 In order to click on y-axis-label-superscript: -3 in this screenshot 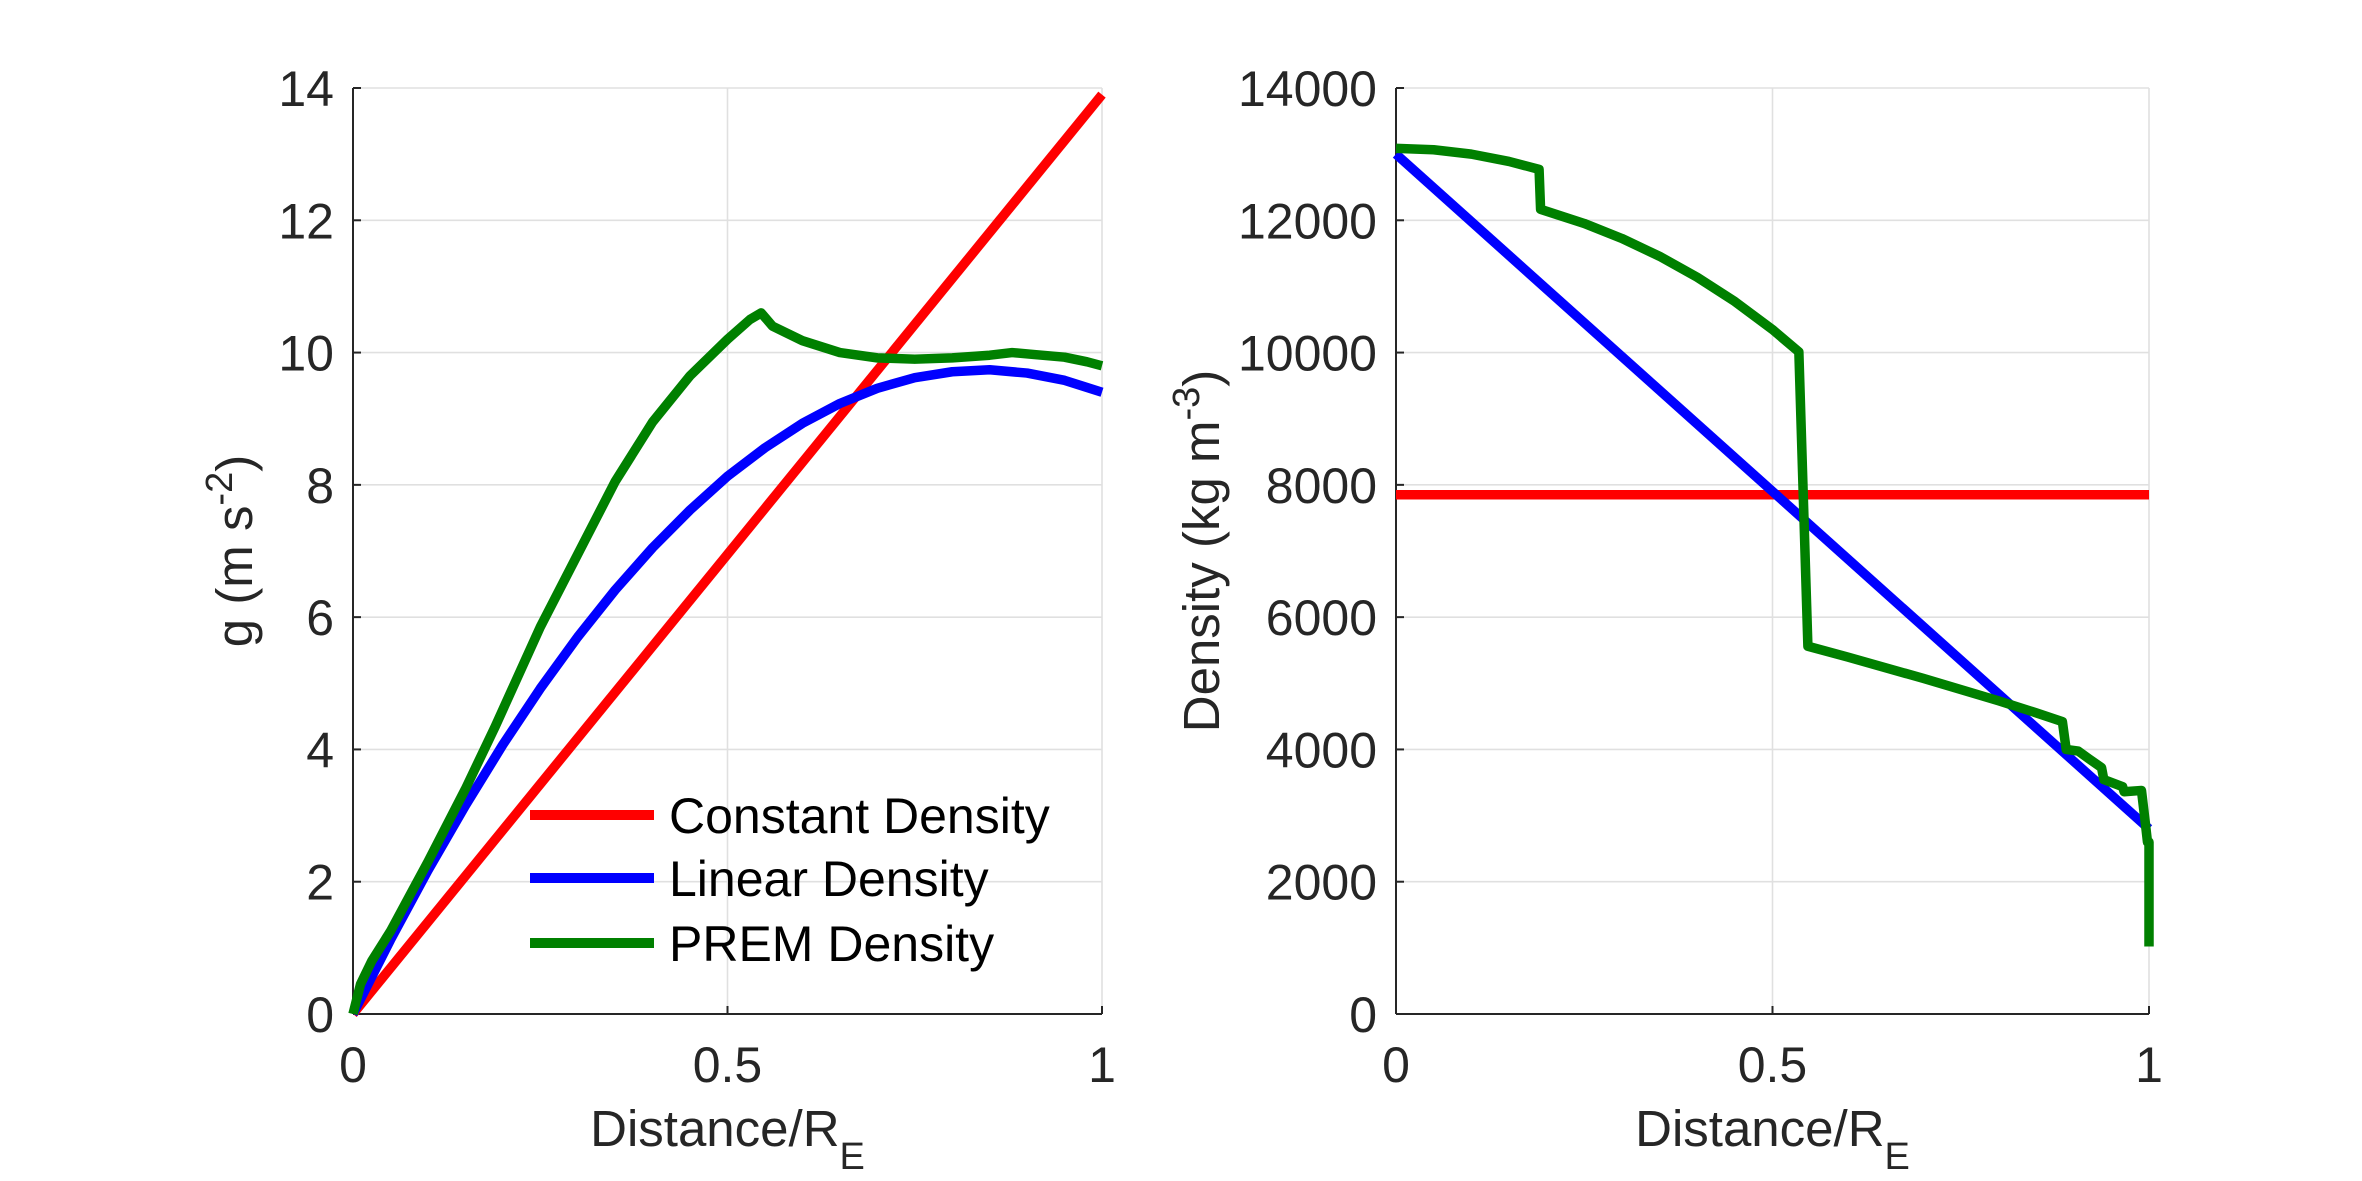, I will do `click(1187, 404)`.